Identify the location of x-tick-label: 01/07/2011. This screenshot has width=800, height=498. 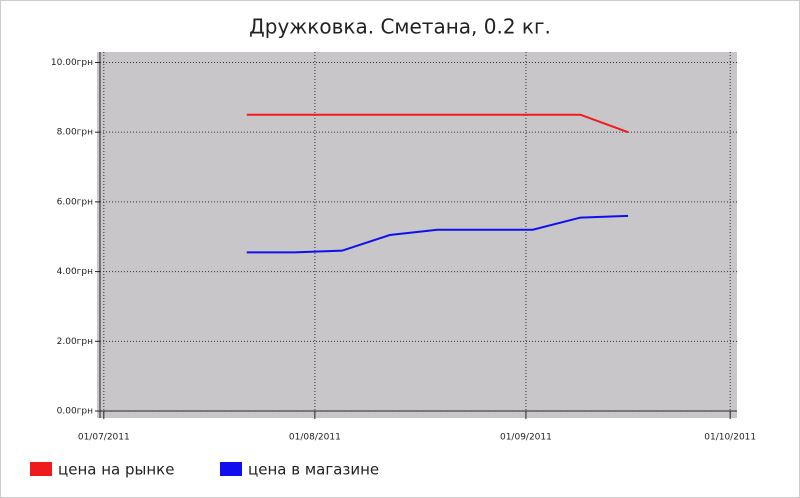
(104, 438).